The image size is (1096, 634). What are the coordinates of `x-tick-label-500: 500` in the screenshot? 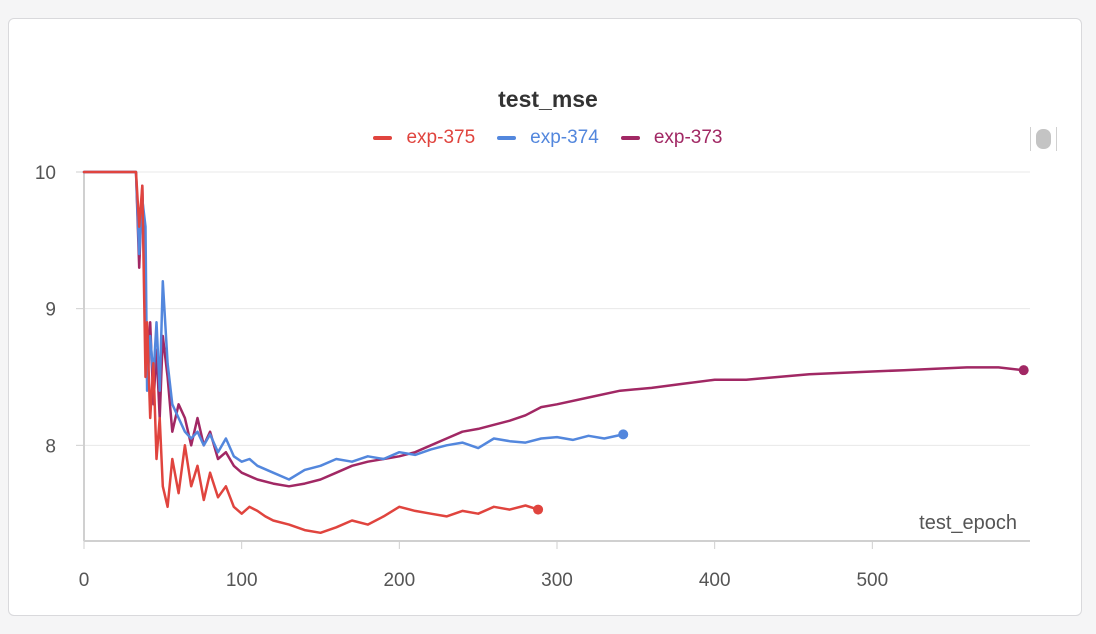 It's located at (872, 580).